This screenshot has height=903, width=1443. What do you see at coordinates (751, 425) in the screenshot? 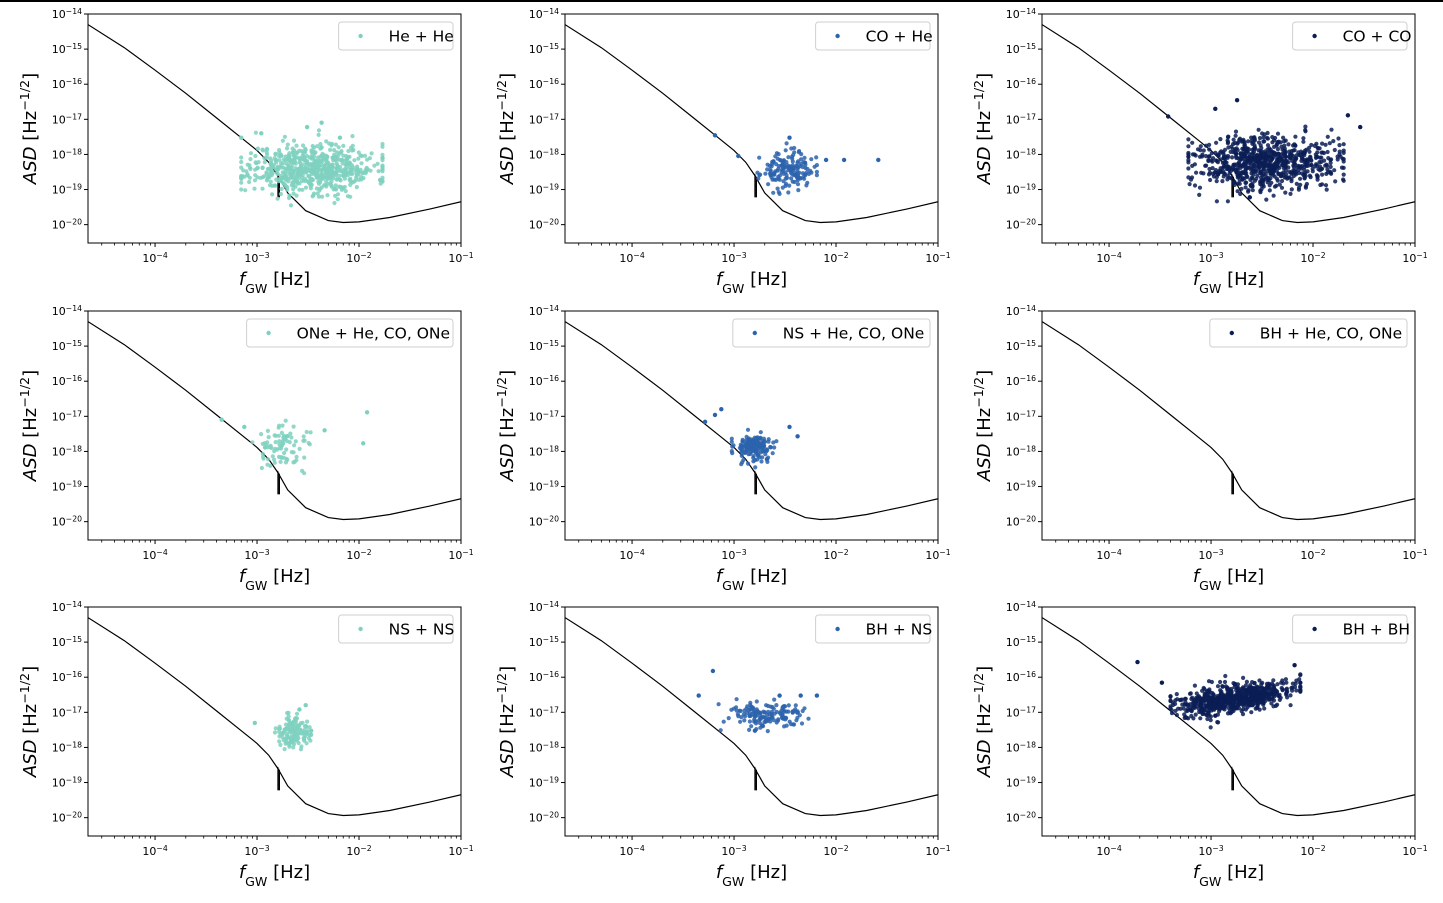
I see `axes-frame` at bounding box center [751, 425].